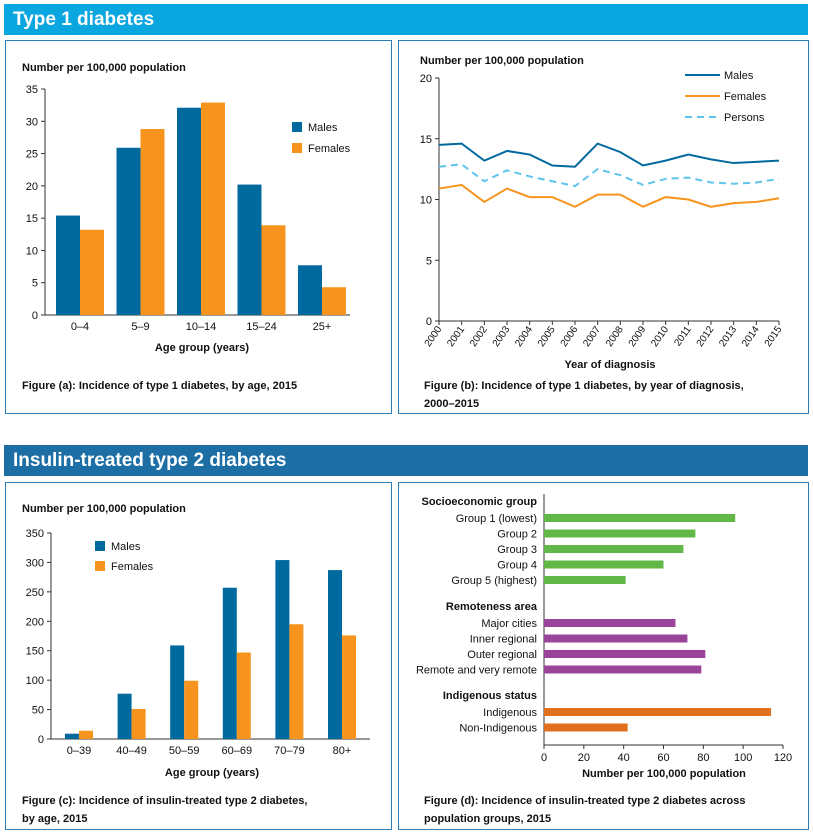  Describe the element at coordinates (498, 729) in the screenshot. I see `category-label: Non-Indigenous` at that location.